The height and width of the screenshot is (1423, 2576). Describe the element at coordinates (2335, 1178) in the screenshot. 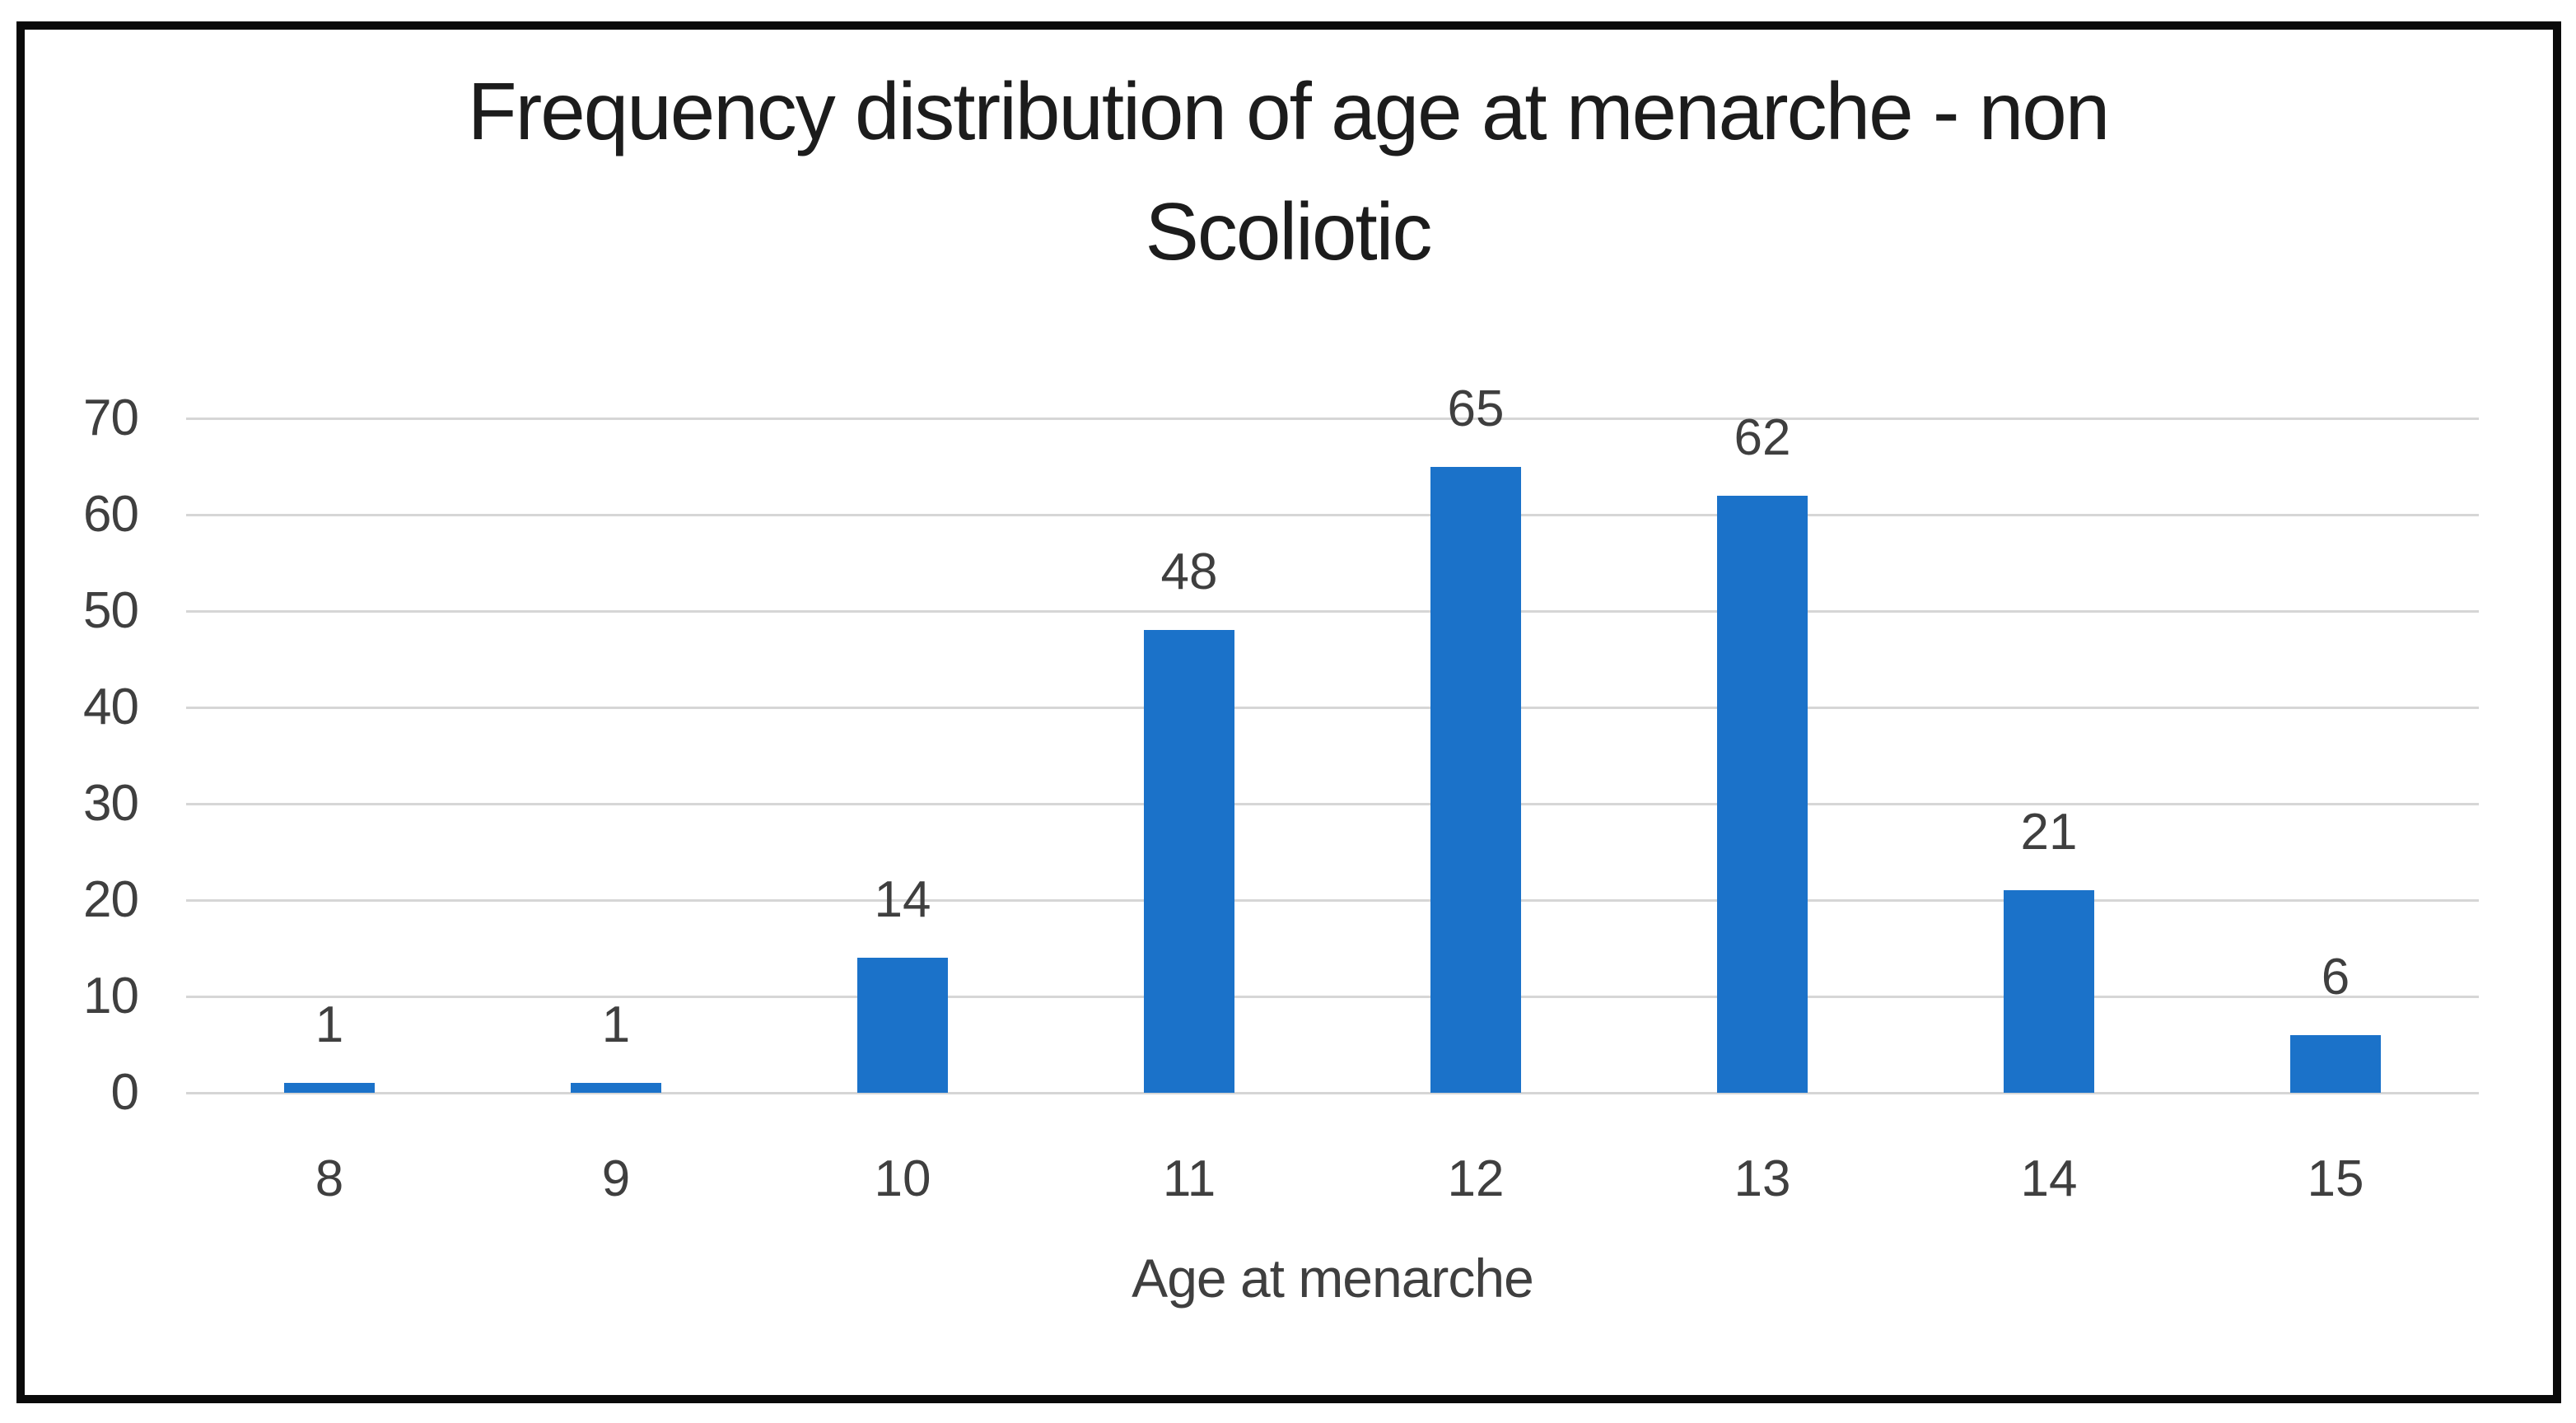

I see `x-axis-tick-15: 15` at that location.